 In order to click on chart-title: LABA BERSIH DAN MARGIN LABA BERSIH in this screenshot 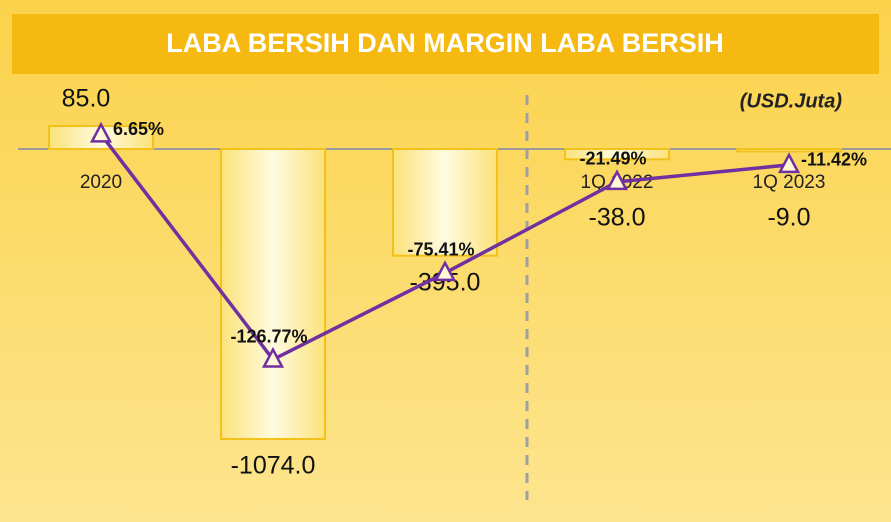, I will do `click(445, 43)`.